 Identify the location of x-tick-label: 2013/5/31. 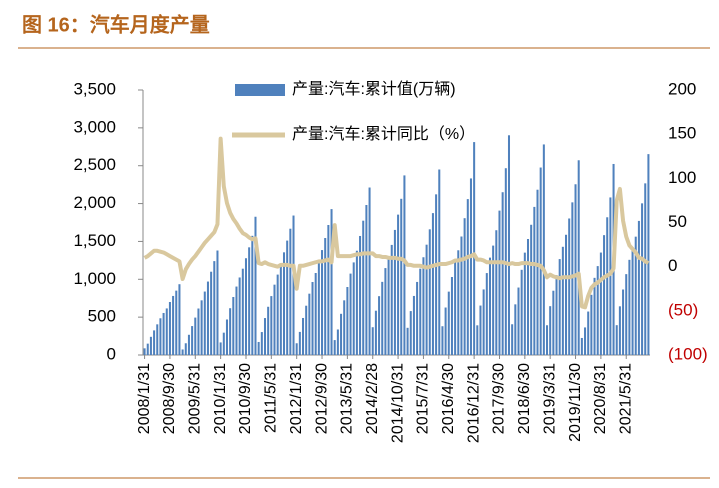
(347, 398).